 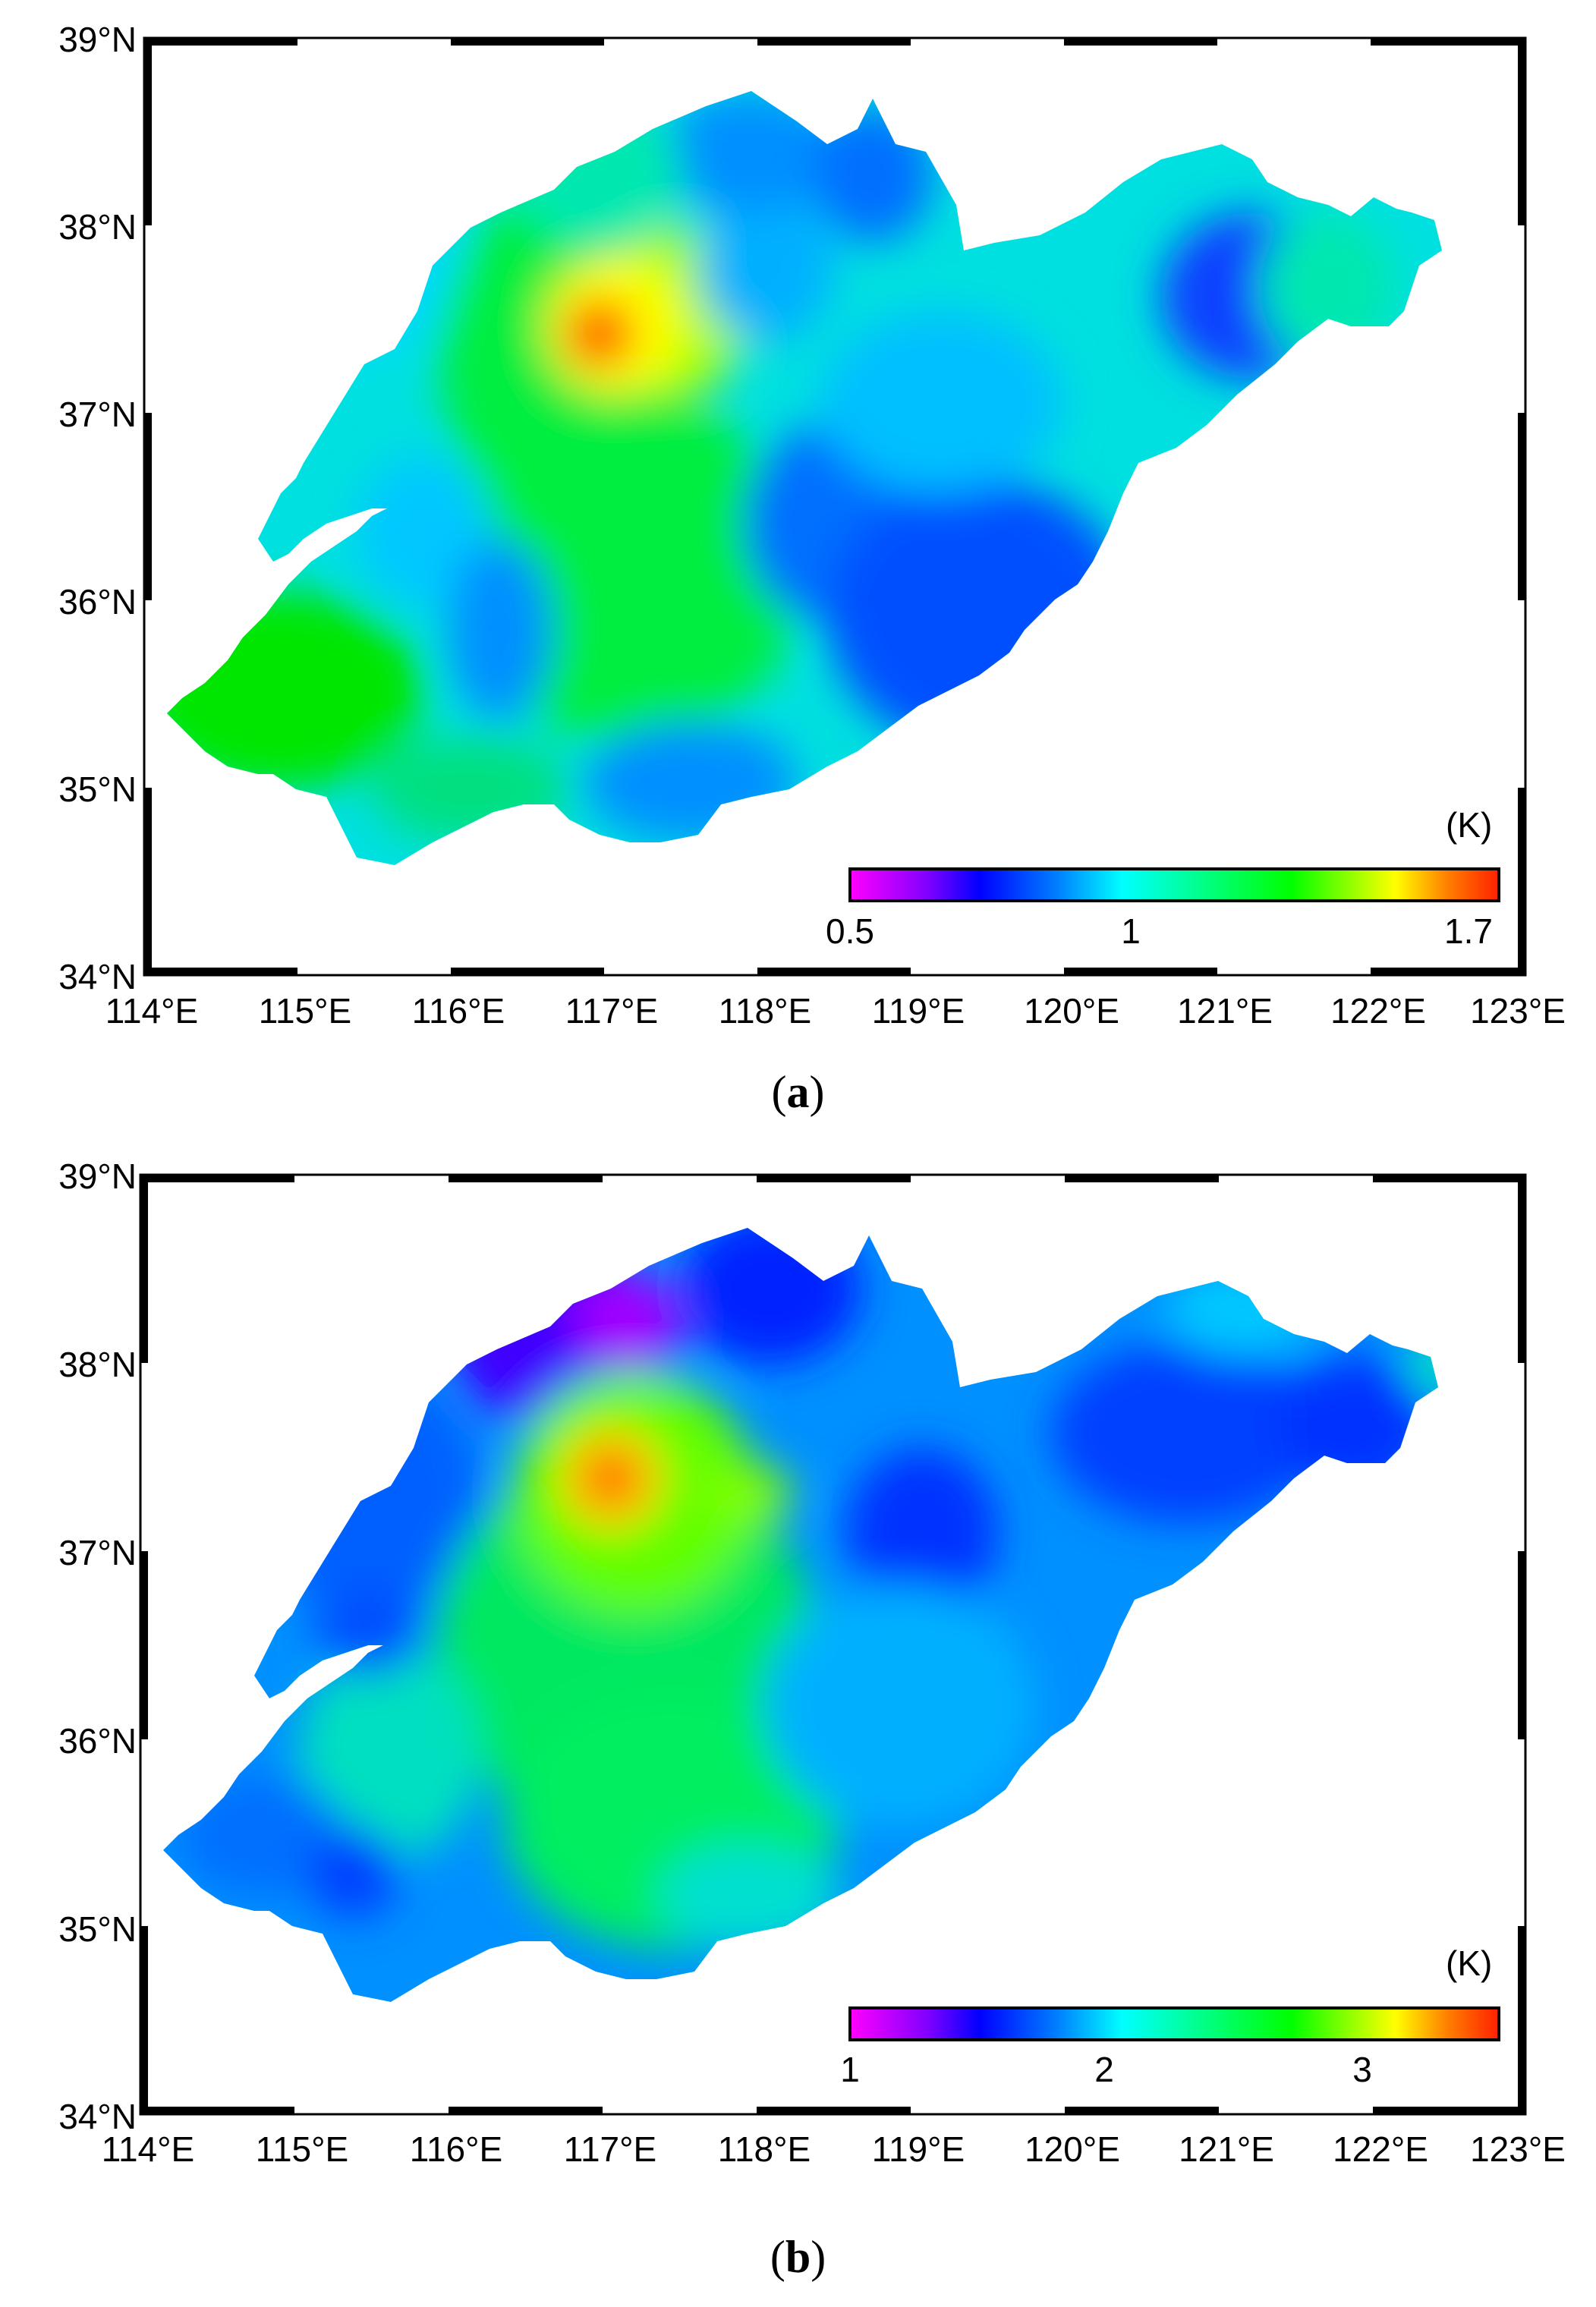 I want to click on lon-label-b-120: 120°E, so click(x=1072, y=2149).